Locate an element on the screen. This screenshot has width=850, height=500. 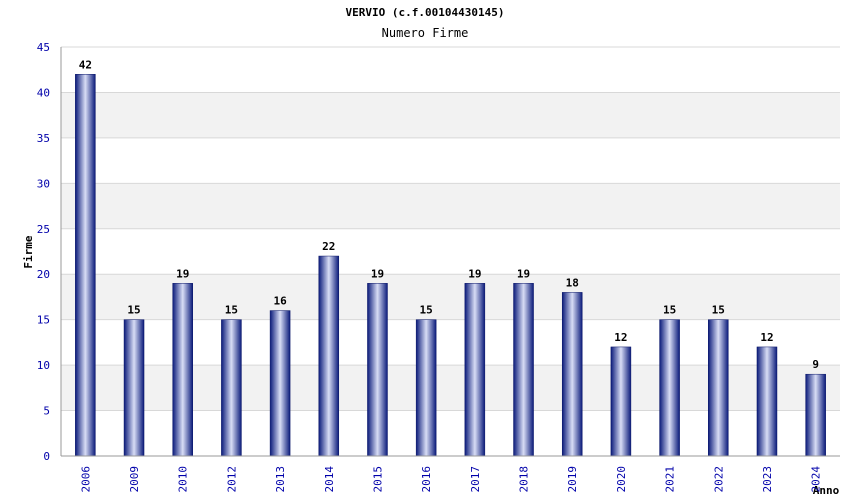
y-tick-label: 25 is located at coordinates (43, 229).